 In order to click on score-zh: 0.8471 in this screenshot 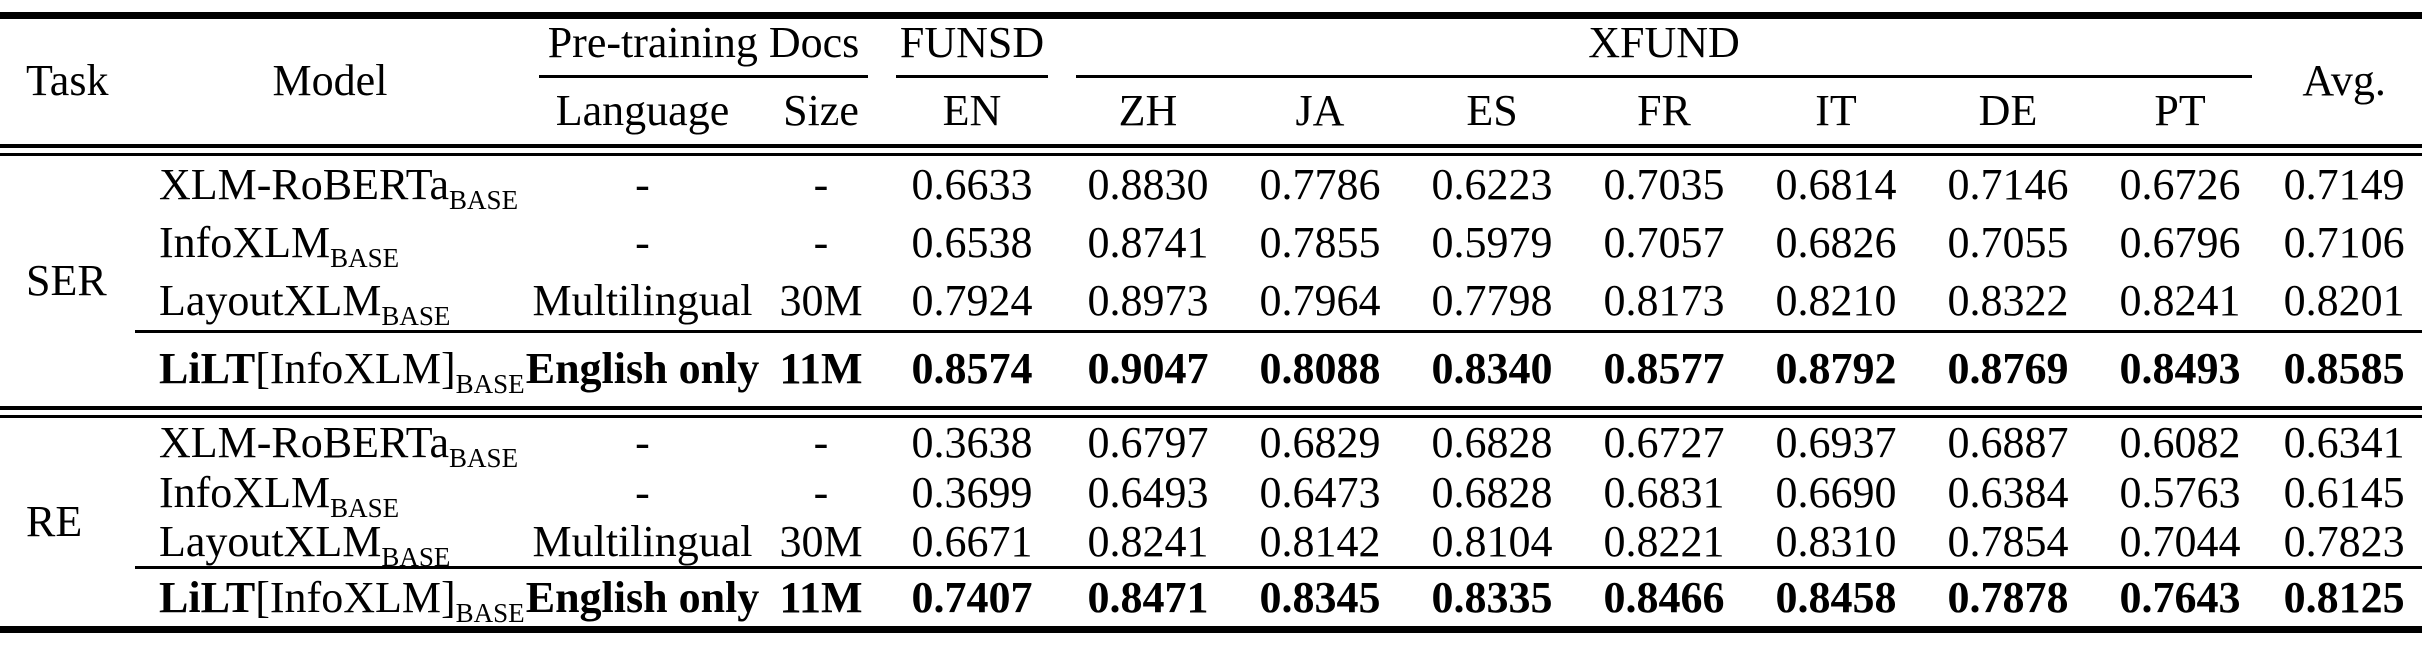, I will do `click(1148, 598)`.